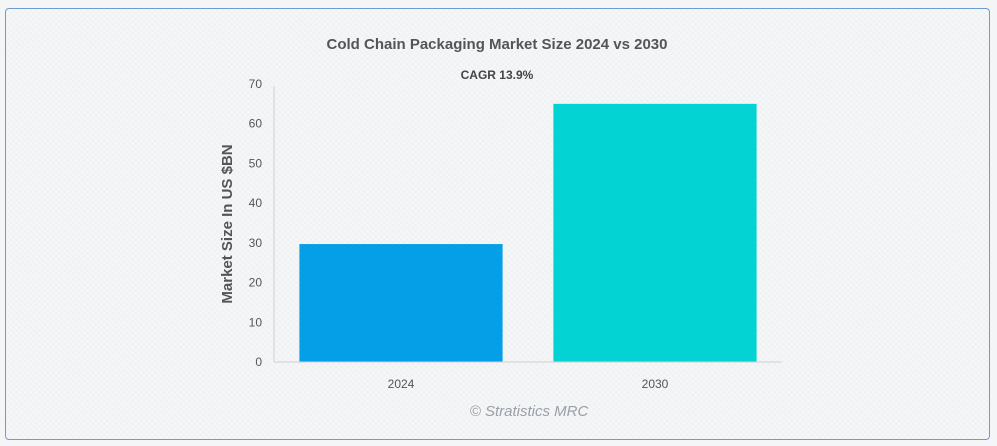 The image size is (997, 446). Describe the element at coordinates (256, 124) in the screenshot. I see `y-tick-label: 60` at that location.